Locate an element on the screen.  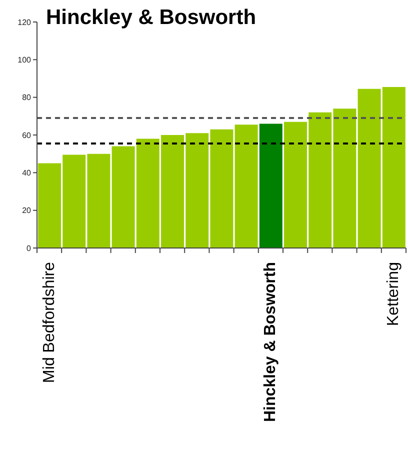
y-tick-label: 100 is located at coordinates (25, 60).